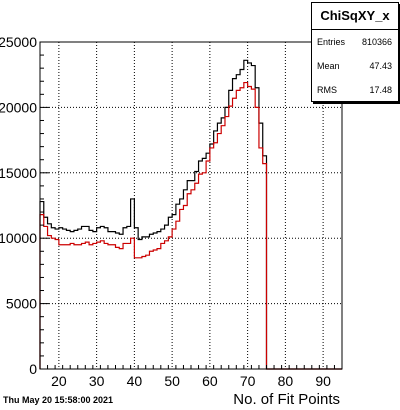  I want to click on x-tick-label: 30, so click(97, 381).